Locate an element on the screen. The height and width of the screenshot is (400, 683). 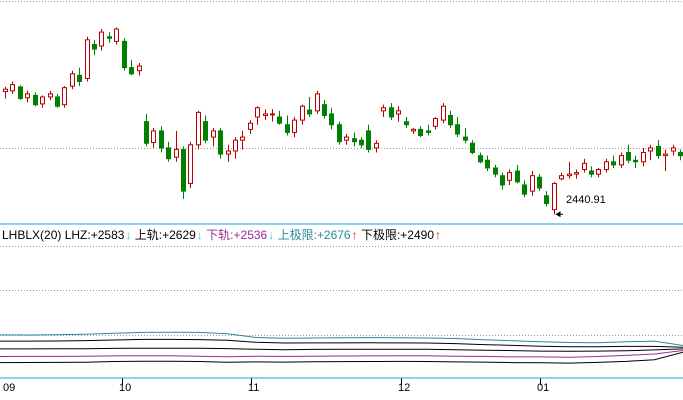
legend-lower-label: 下轨: is located at coordinates (220, 235).